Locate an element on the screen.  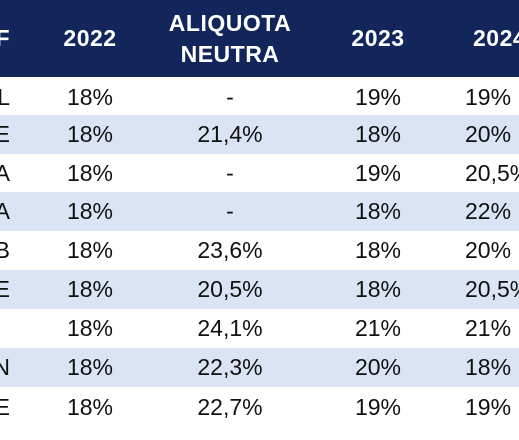
header-2024: 2024 is located at coordinates (496, 38).